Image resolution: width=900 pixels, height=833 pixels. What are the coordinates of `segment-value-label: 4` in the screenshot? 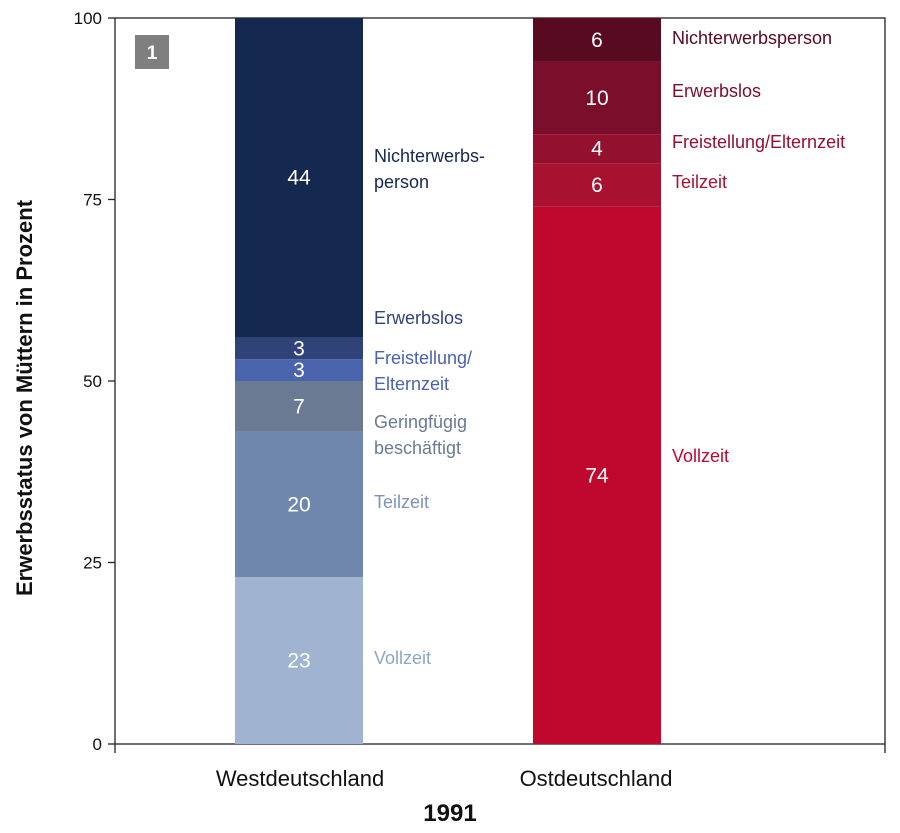 It's located at (597, 149).